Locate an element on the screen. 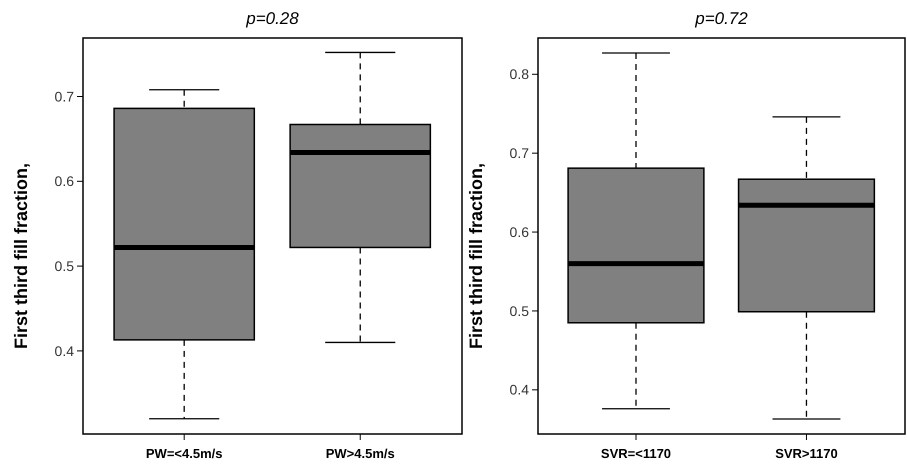  x-tick-label: SVR>1170 is located at coordinates (806, 453).